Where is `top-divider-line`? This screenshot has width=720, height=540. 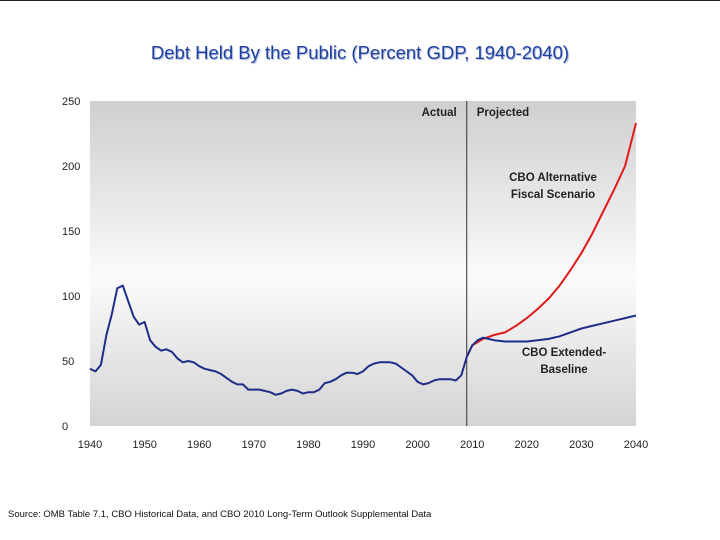
top-divider-line is located at coordinates (360, 0).